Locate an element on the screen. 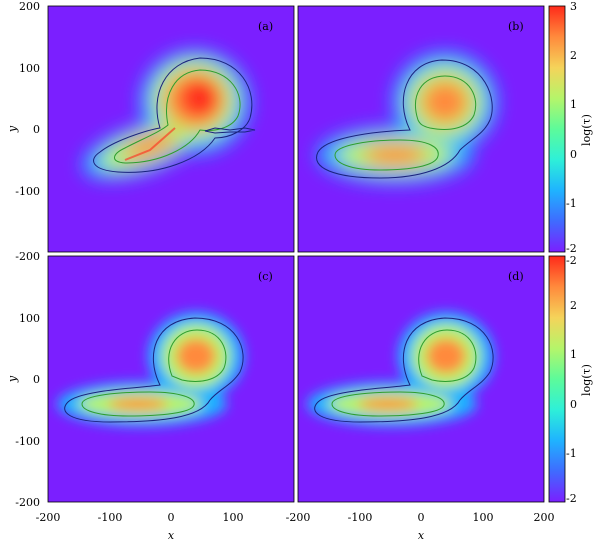 The height and width of the screenshot is (544, 600). x-tick-right-neg200: -200 is located at coordinates (298, 517).